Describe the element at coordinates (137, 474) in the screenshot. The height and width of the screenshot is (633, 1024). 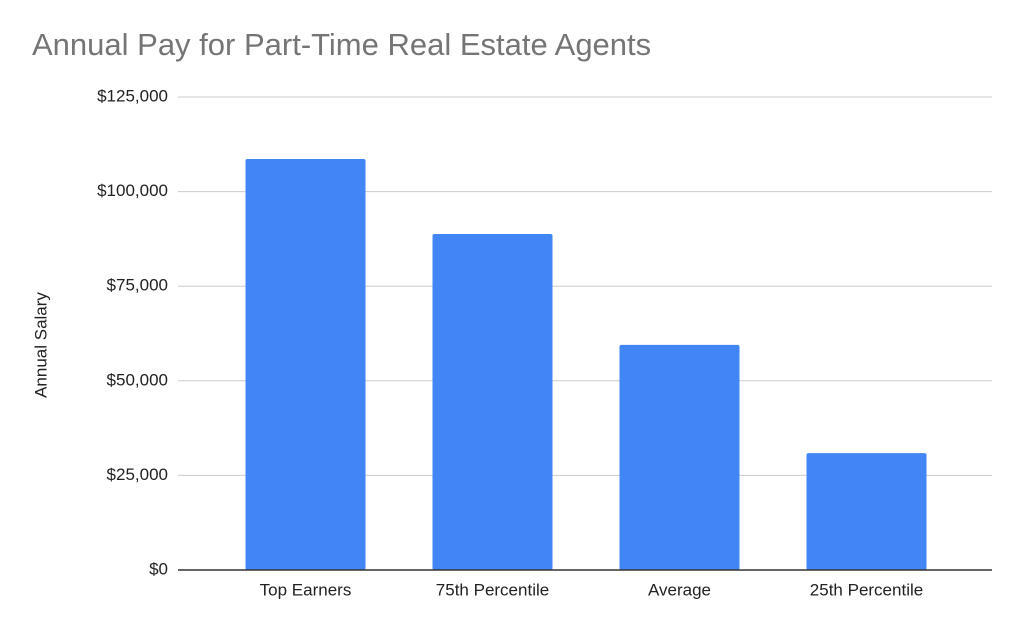
I see `y-tick-label: $25,000` at that location.